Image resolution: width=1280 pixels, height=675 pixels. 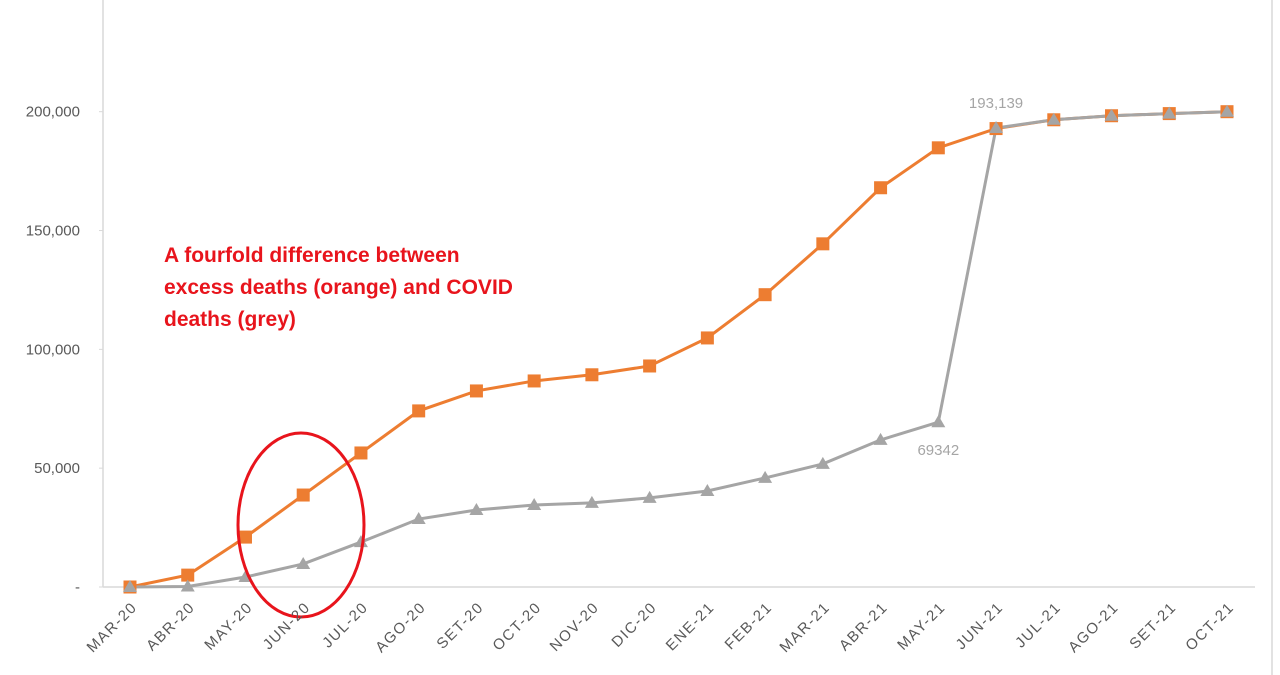 What do you see at coordinates (57, 468) in the screenshot?
I see `y-tick-label: 50,000` at bounding box center [57, 468].